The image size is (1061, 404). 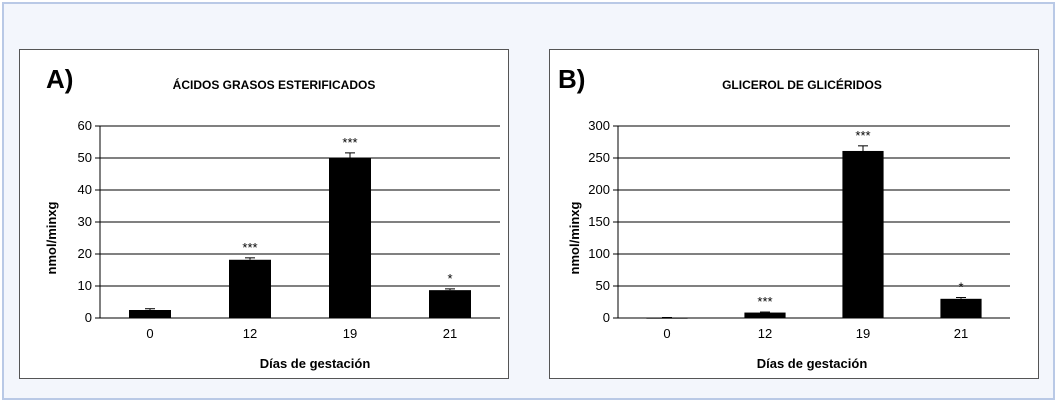 I want to click on x-tick-label-b-0: 0, so click(x=666, y=333).